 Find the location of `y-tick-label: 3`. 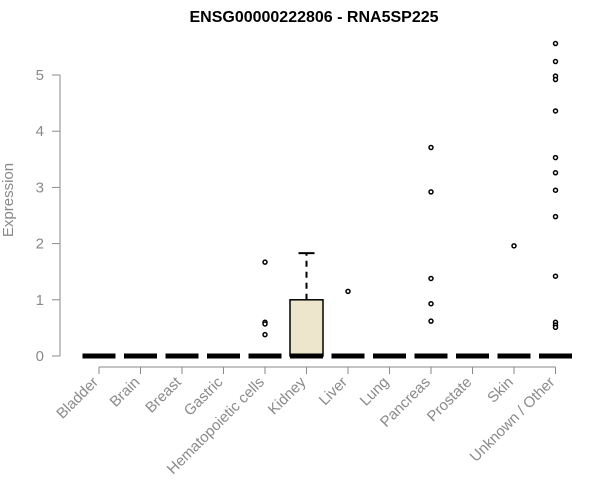

y-tick-label: 3 is located at coordinates (40, 187).